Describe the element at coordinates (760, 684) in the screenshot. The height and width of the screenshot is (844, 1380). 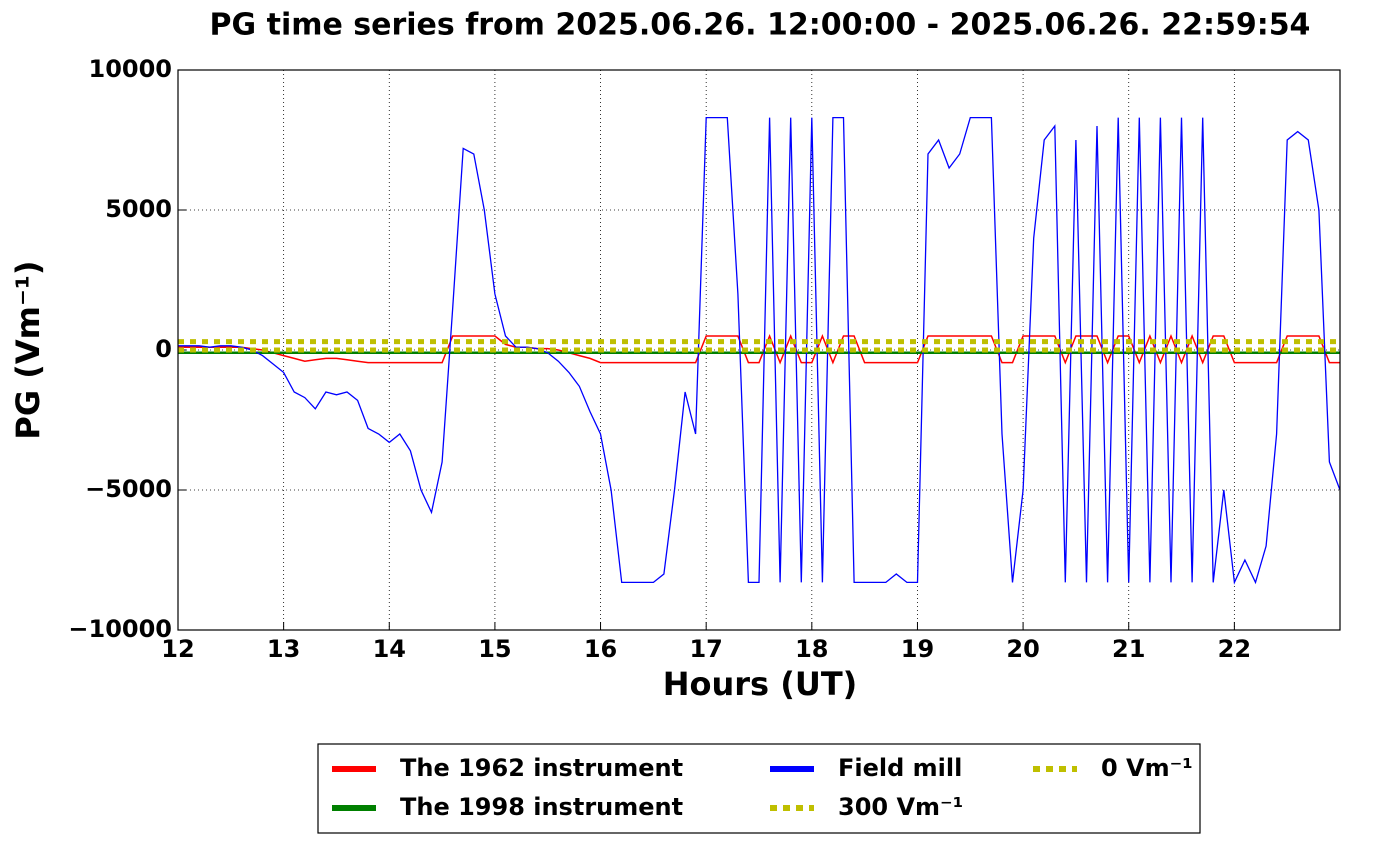
I see `x-axis-label: Hours (UT)` at that location.